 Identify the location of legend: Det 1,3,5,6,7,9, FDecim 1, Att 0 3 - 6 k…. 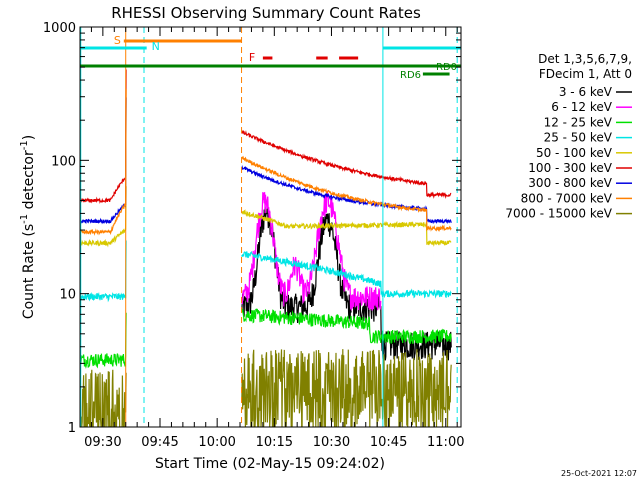
(568, 136).